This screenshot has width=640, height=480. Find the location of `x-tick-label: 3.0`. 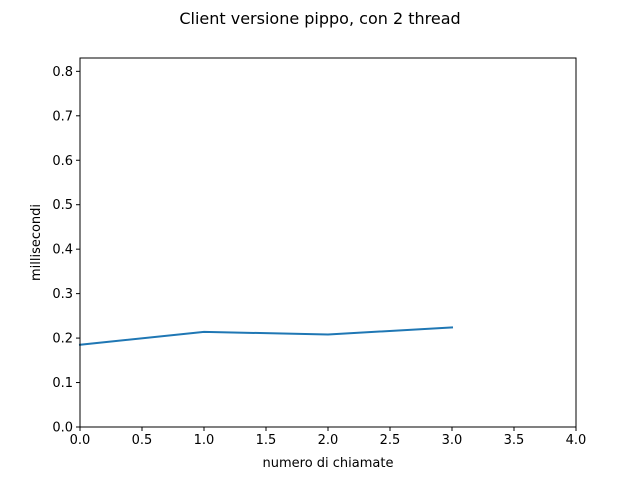

x-tick-label: 3.0 is located at coordinates (452, 440).